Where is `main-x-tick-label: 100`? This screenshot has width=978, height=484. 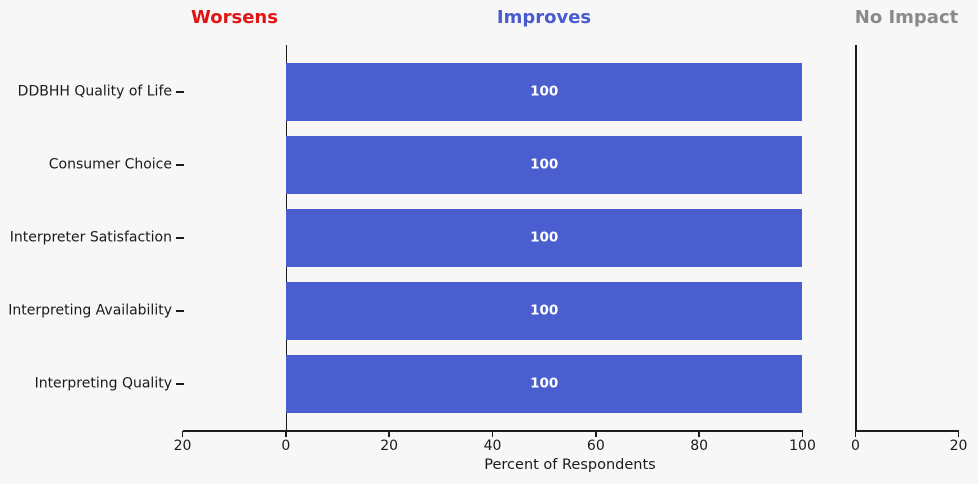
main-x-tick-label: 100 is located at coordinates (802, 446).